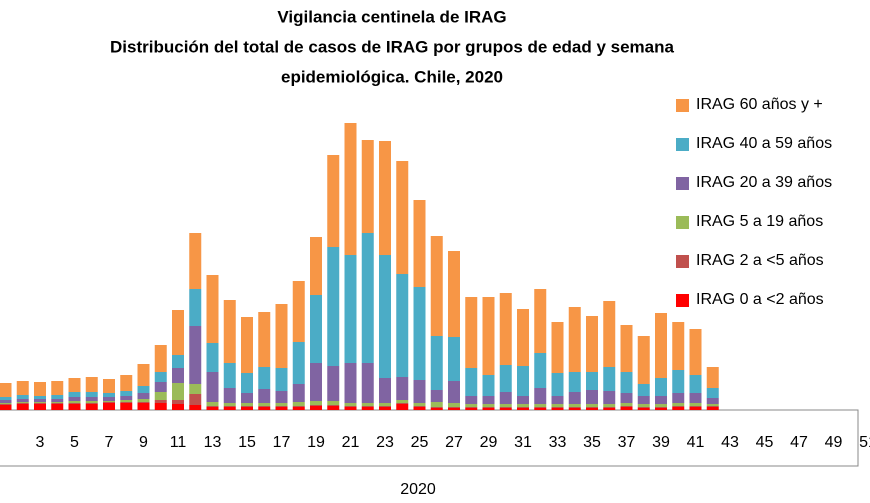 The height and width of the screenshot is (503, 870). What do you see at coordinates (864, 442) in the screenshot?
I see `x-tick-label: 51` at bounding box center [864, 442].